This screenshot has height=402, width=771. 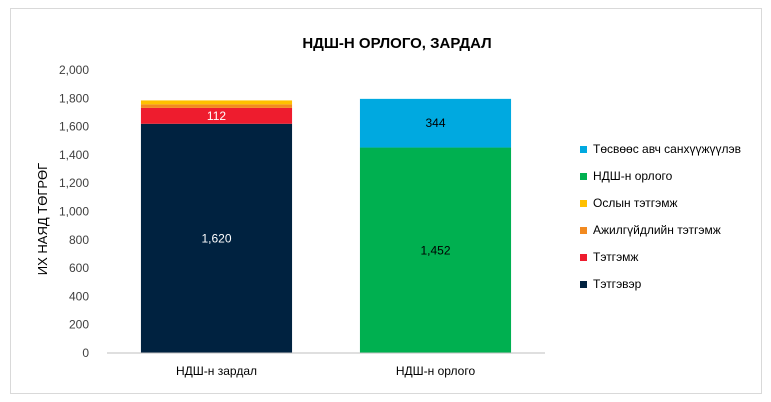 I want to click on y-tick-label: 200, so click(x=79, y=325).